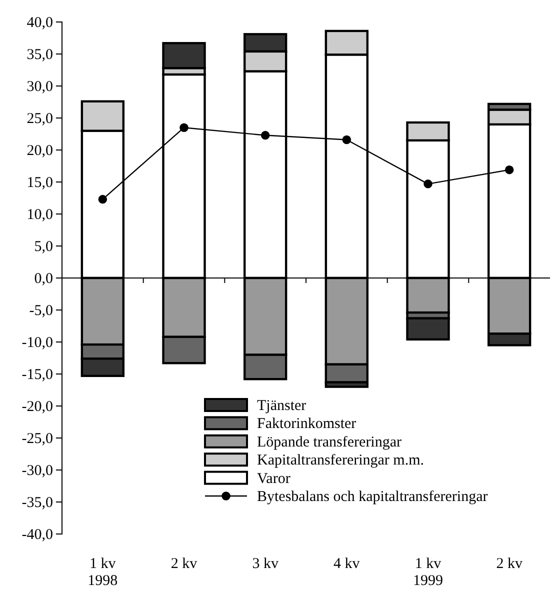 This screenshot has width=554, height=596. Describe the element at coordinates (103, 572) in the screenshot. I see `x-tick-label: 1 kv 1998` at that location.